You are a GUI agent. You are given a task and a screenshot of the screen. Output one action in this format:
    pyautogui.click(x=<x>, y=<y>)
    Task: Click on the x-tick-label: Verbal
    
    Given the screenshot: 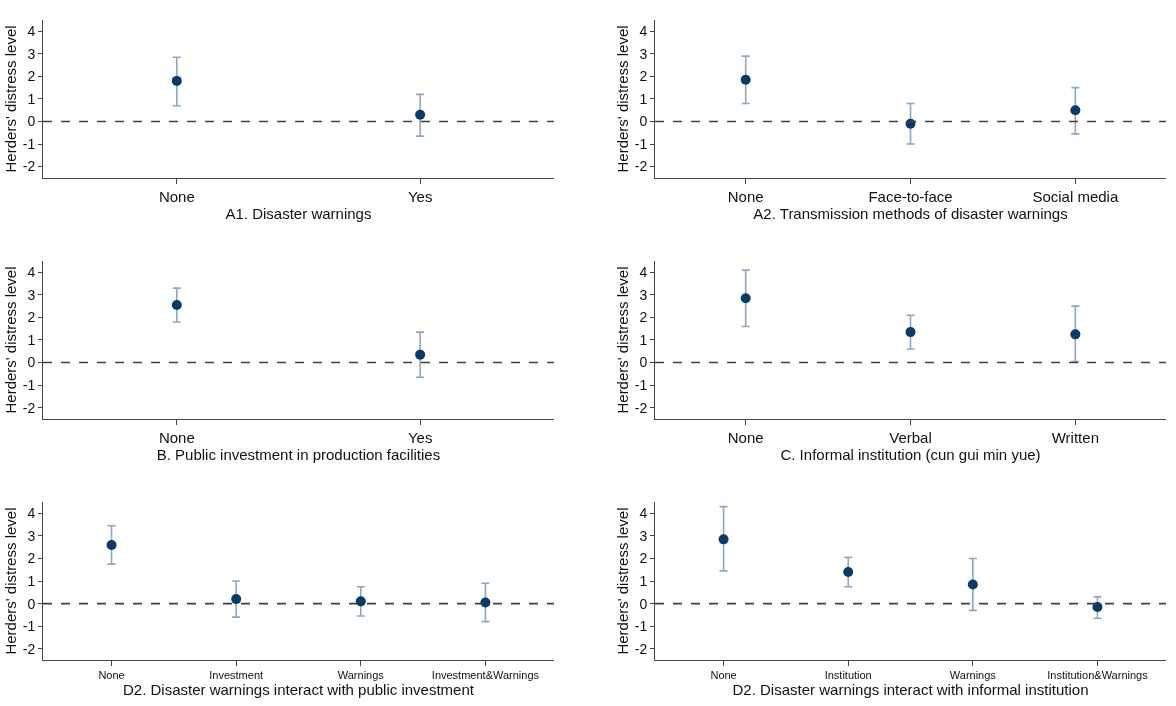 What is the action you would take?
    pyautogui.click(x=910, y=437)
    